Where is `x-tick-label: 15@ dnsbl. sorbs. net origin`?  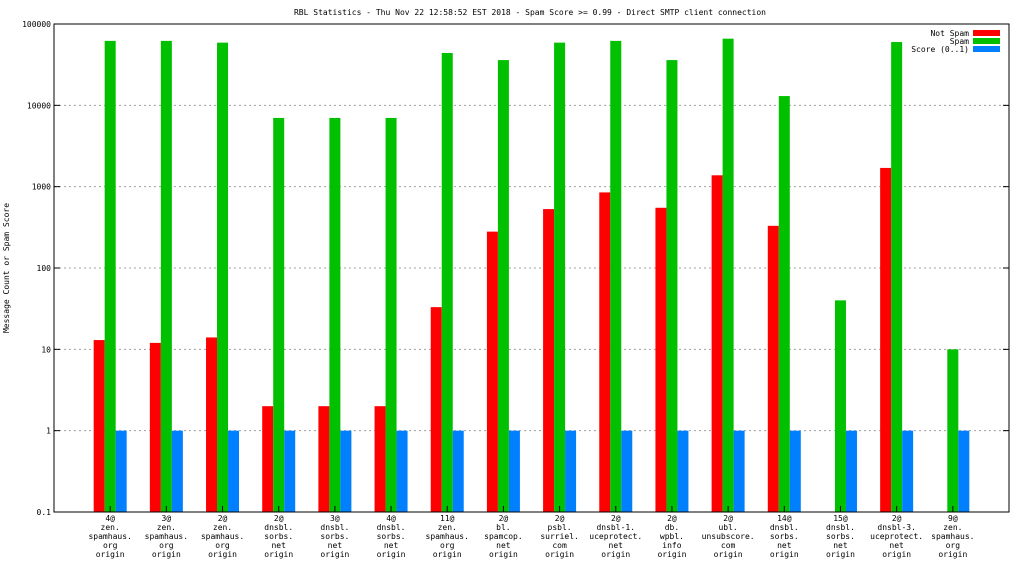
x-tick-label: 15@ dnsbl. sorbs. net origin is located at coordinates (840, 536).